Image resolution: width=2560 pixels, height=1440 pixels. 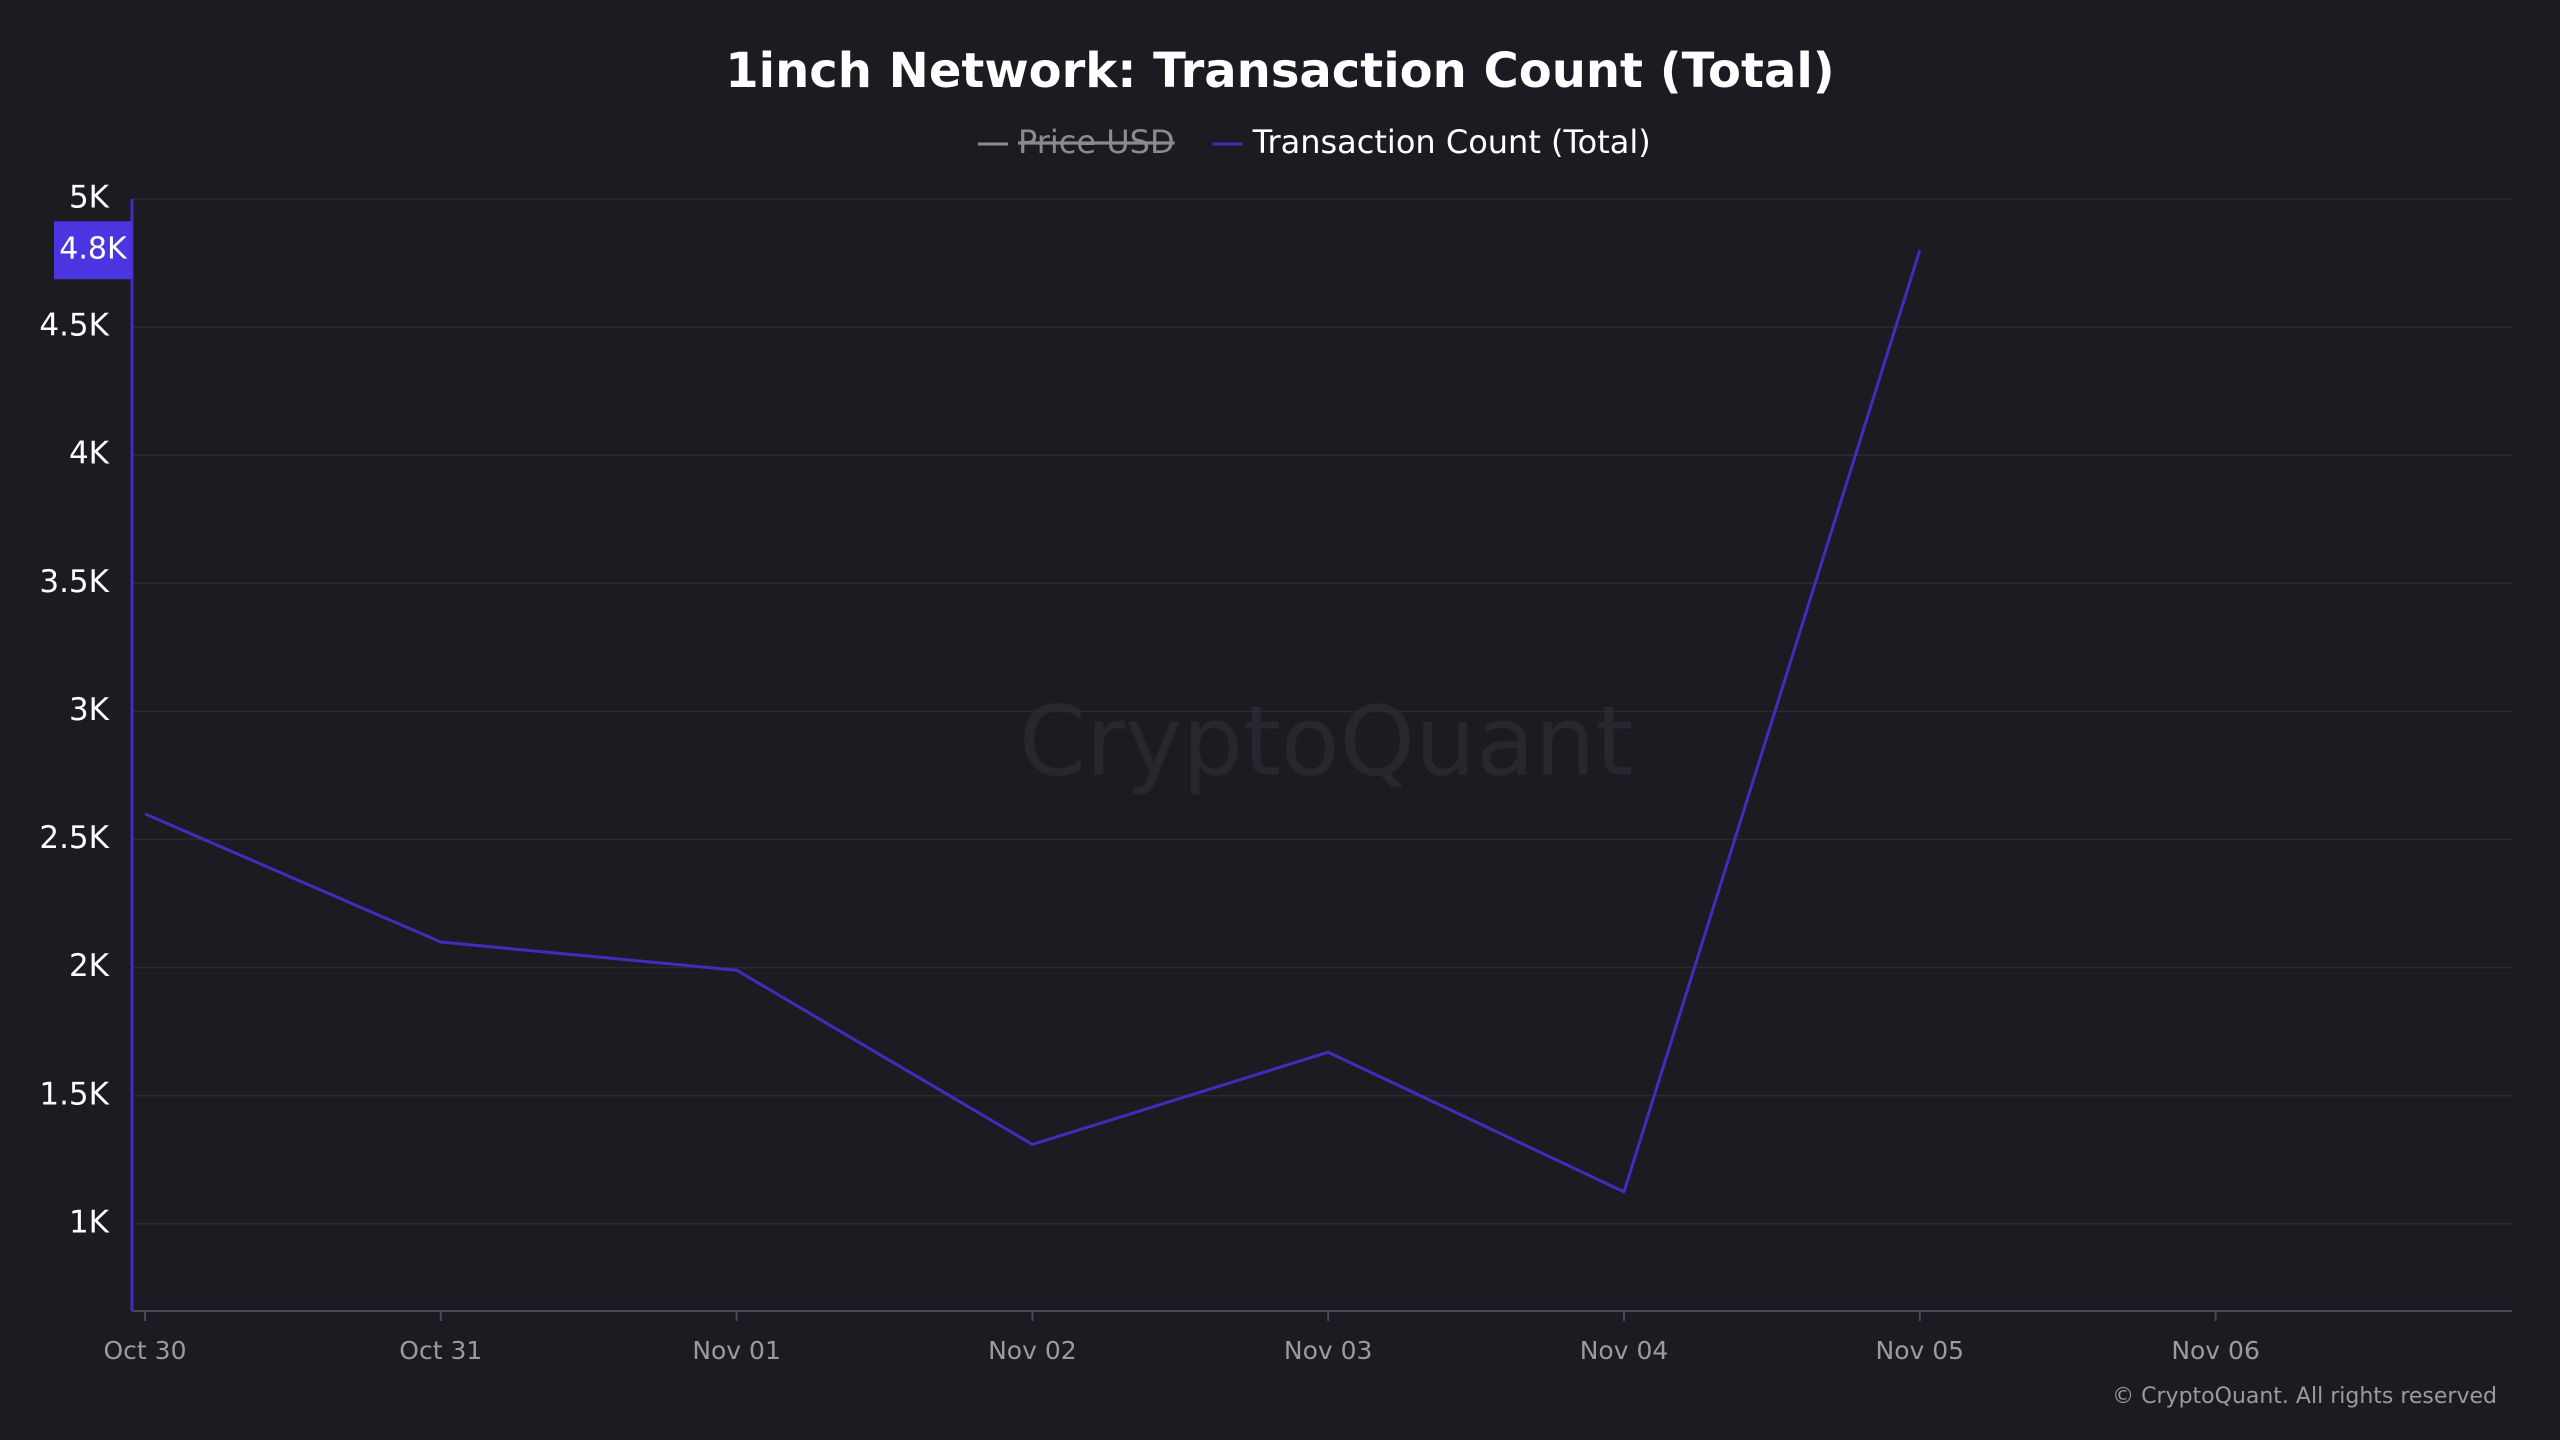 What do you see at coordinates (89, 198) in the screenshot?
I see `y-tick-label: 5K` at bounding box center [89, 198].